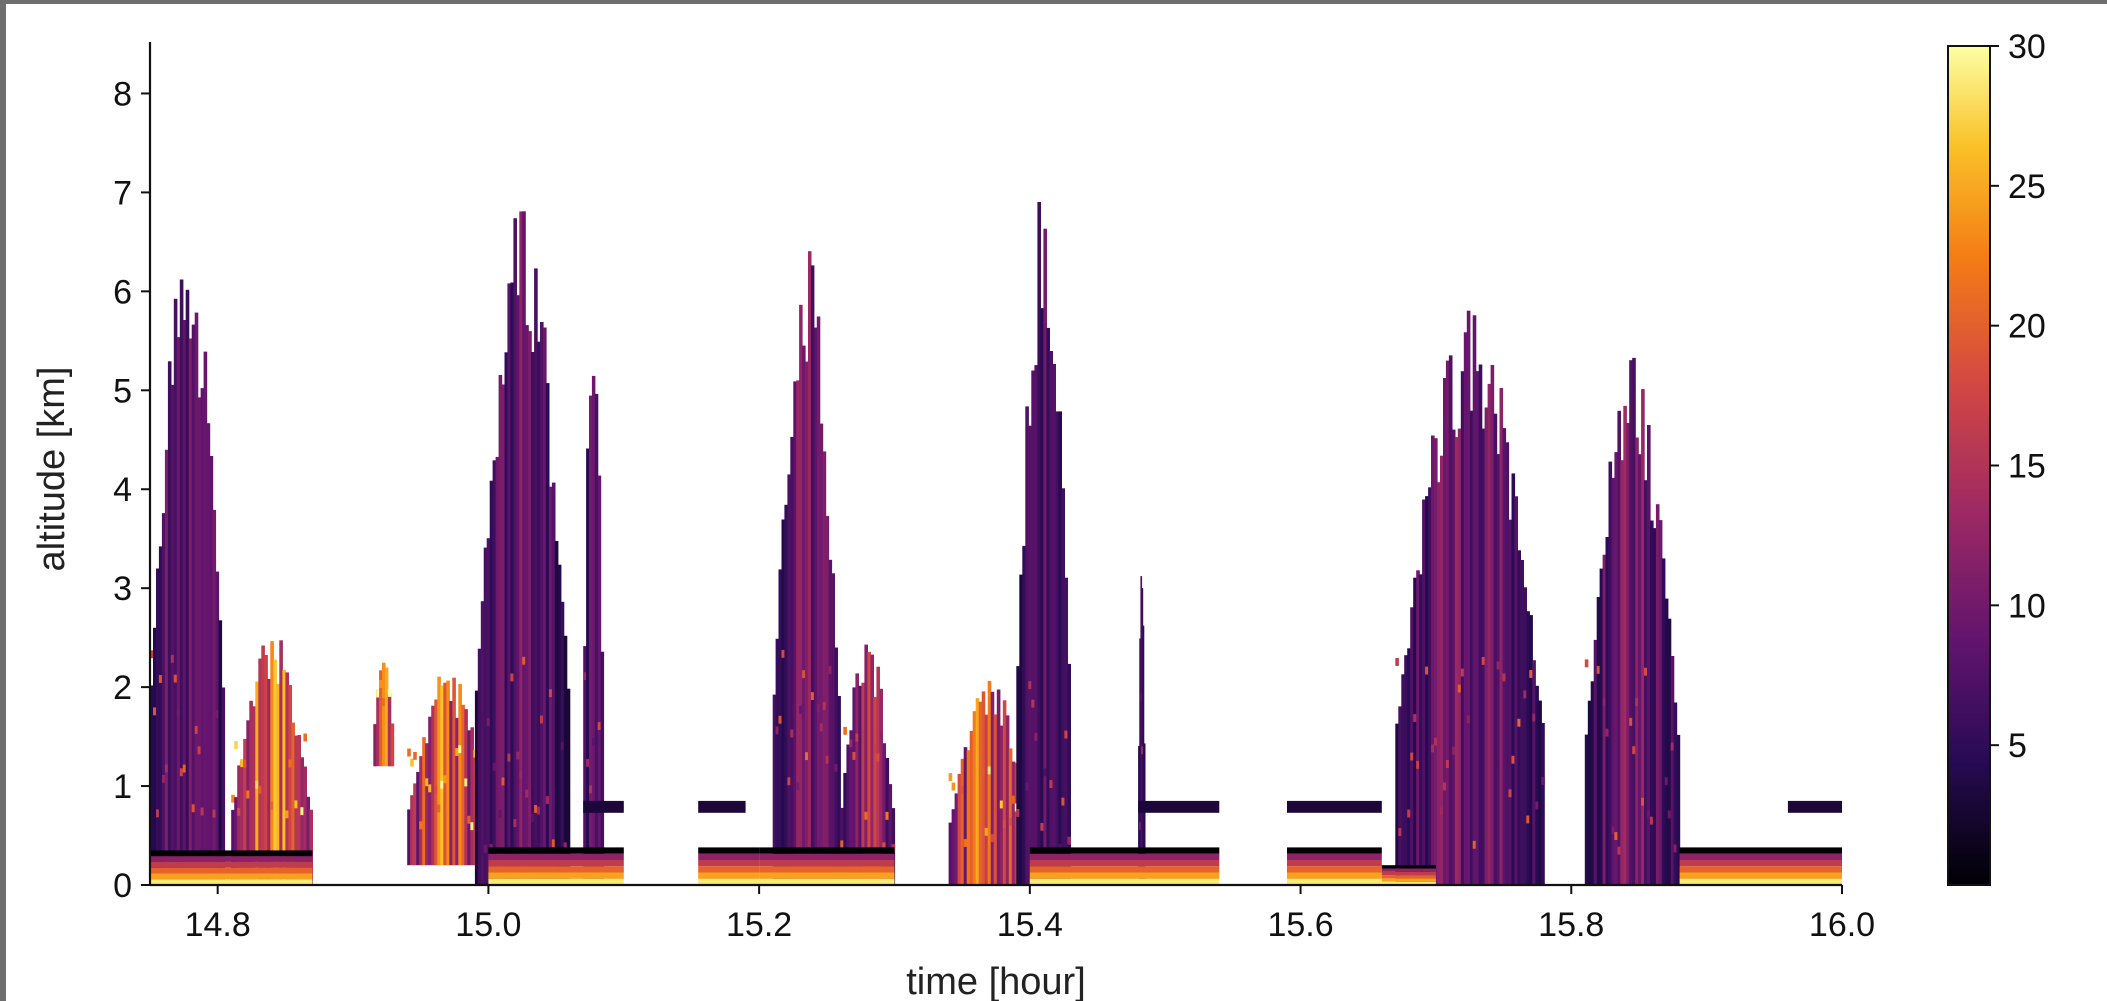 The height and width of the screenshot is (1001, 2107). Describe the element at coordinates (122, 193) in the screenshot. I see `y-tick-label: 7` at that location.